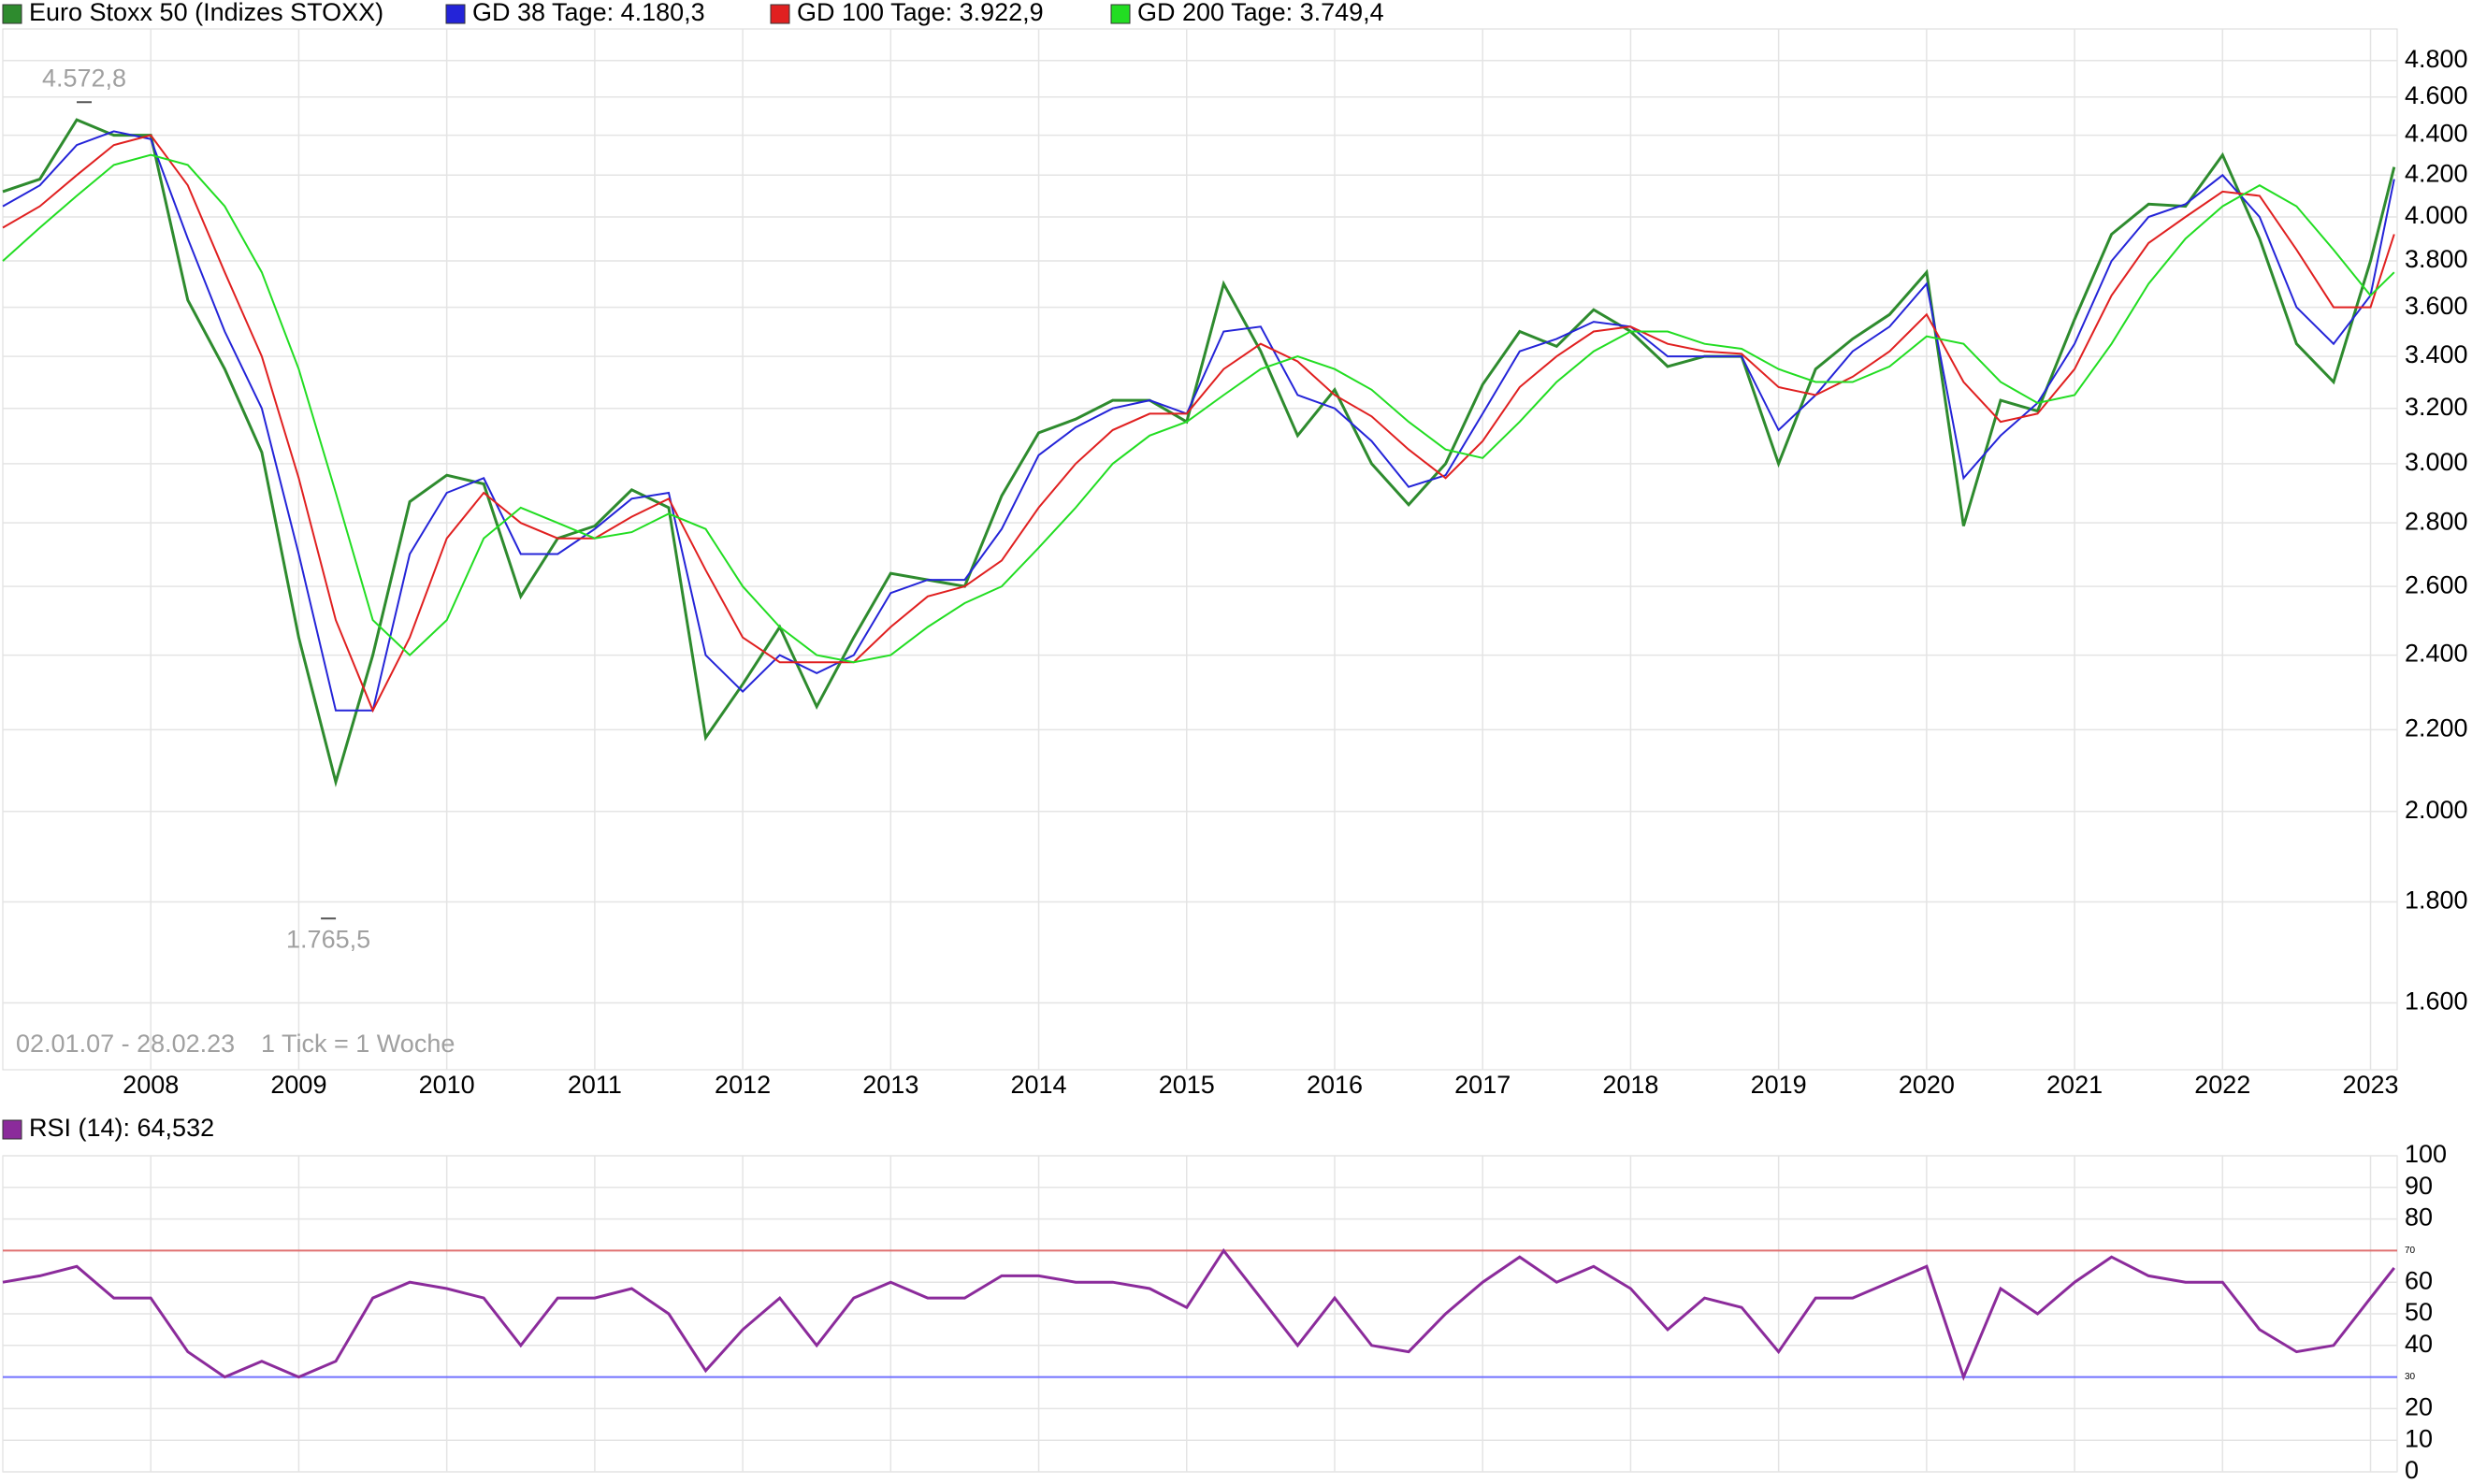 Image resolution: width=2472 pixels, height=1484 pixels. I want to click on x-tick-label: 2022, so click(2222, 1085).